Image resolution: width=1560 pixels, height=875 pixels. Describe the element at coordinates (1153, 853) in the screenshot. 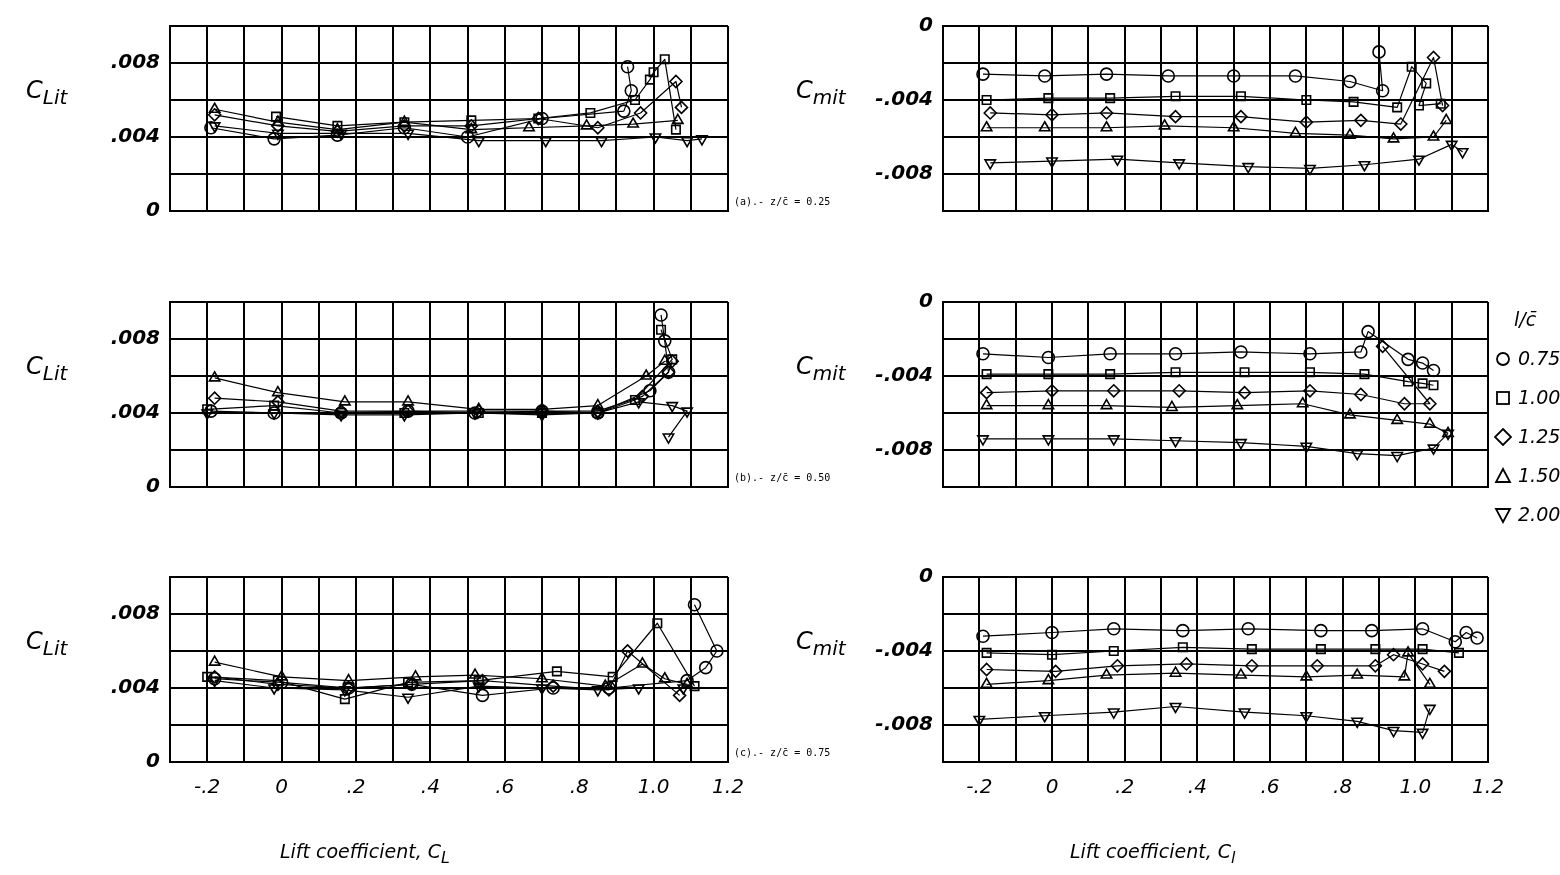

I see `x-axis-title: Lift coefficient, C$_{l}$` at that location.